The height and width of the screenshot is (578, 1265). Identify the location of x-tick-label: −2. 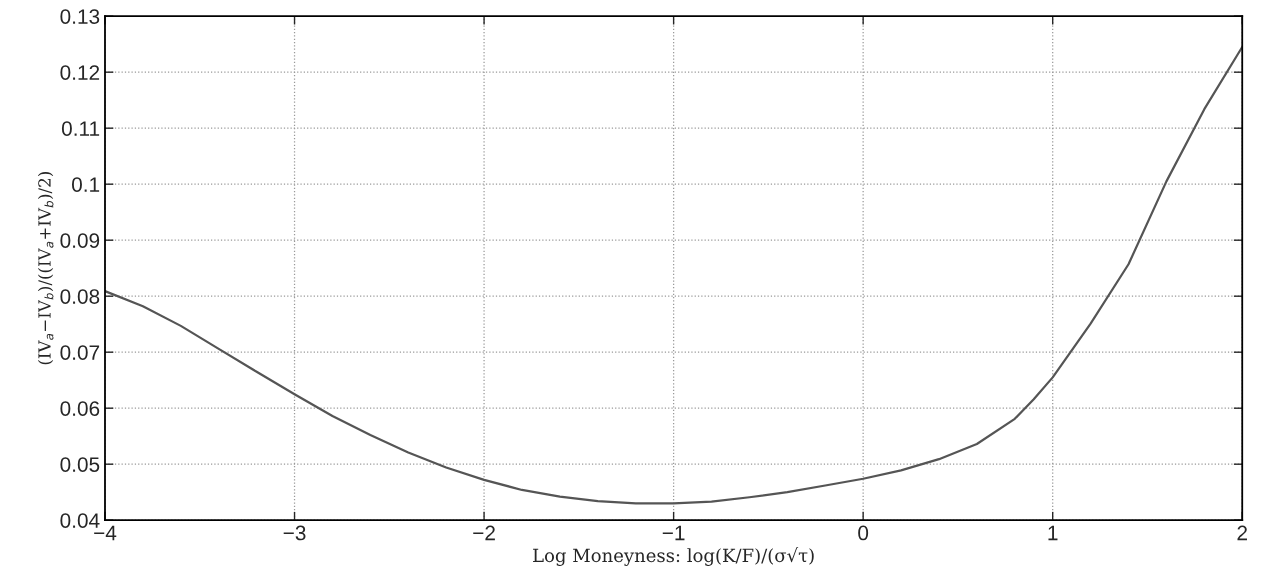
(484, 533).